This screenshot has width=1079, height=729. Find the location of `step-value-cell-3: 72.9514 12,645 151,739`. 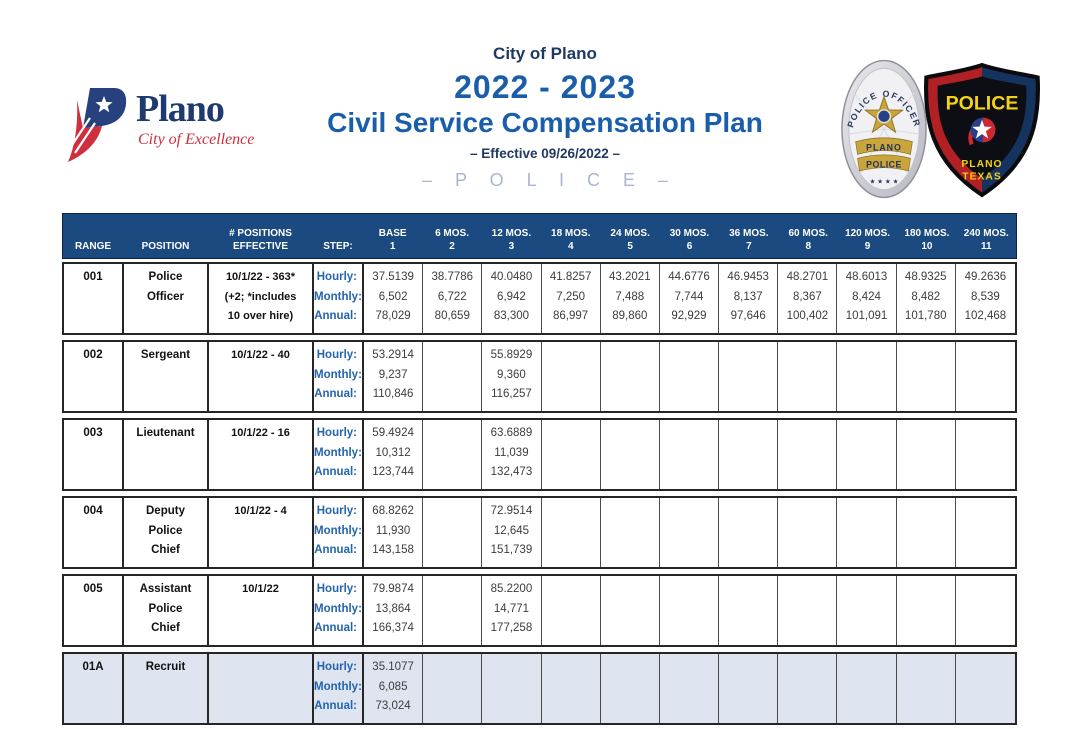

step-value-cell-3: 72.9514 12,645 151,739 is located at coordinates (512, 532).